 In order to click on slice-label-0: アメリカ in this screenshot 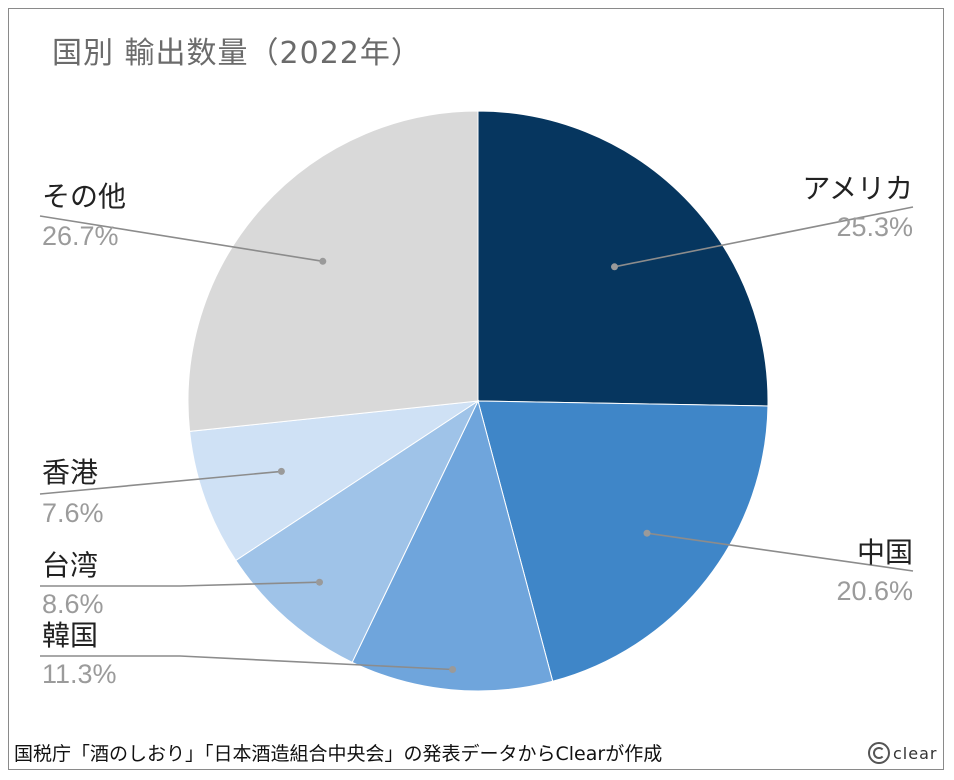, I will do `click(857, 188)`.